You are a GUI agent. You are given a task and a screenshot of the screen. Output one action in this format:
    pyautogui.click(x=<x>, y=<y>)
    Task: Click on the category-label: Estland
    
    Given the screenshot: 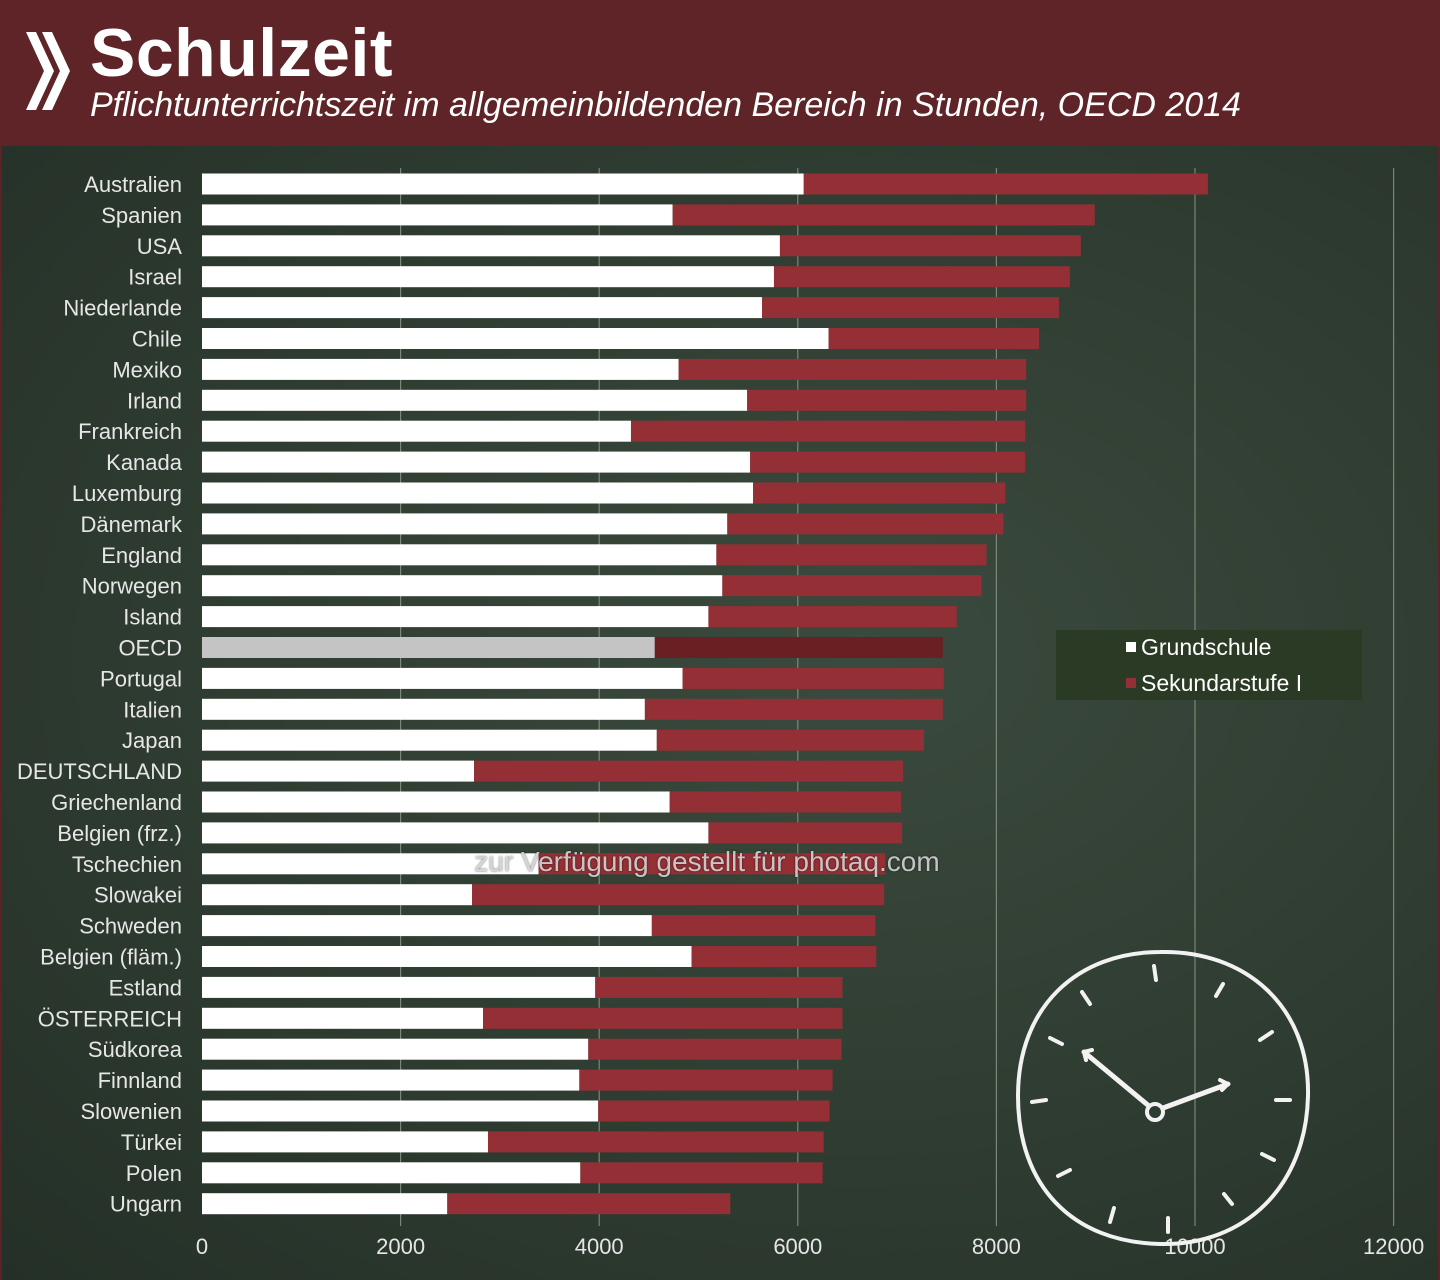 What is the action you would take?
    pyautogui.click(x=145, y=987)
    